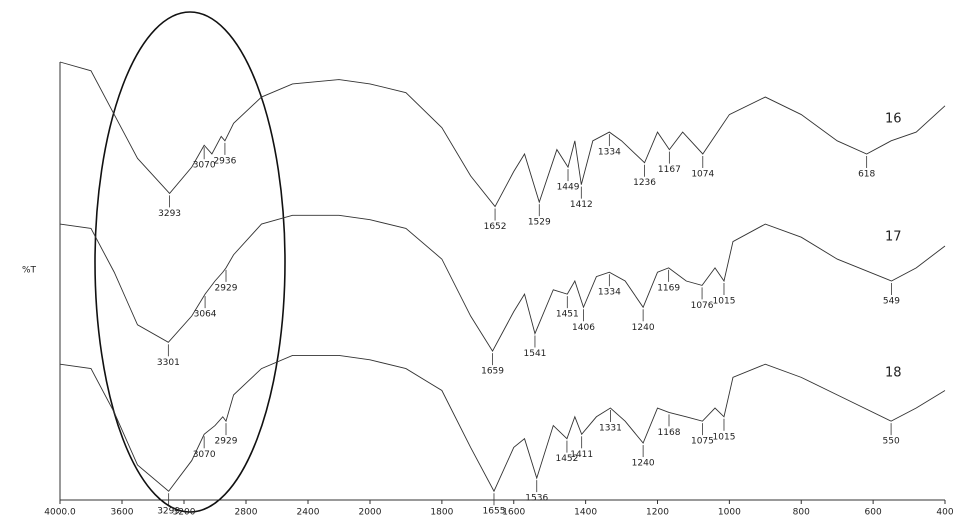 This screenshot has height=530, width=963. Describe the element at coordinates (944, 513) in the screenshot. I see `x-tick-label: 400` at that location.